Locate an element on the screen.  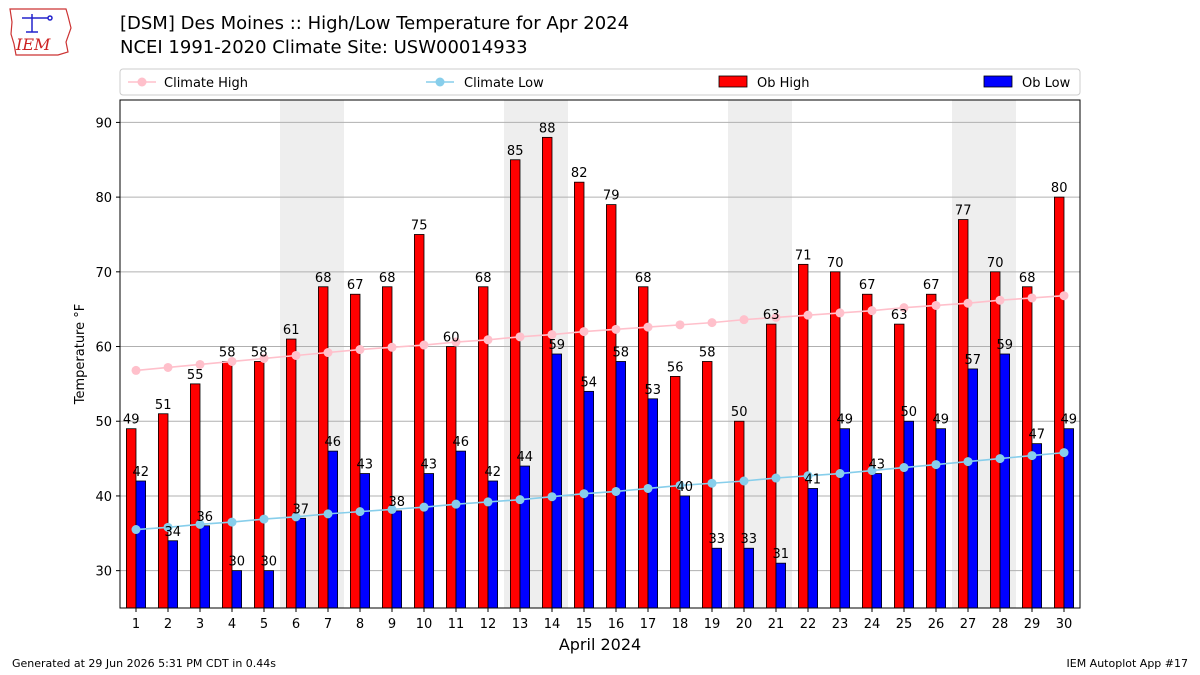
x-tick-label-27: 27 is located at coordinates (968, 624).